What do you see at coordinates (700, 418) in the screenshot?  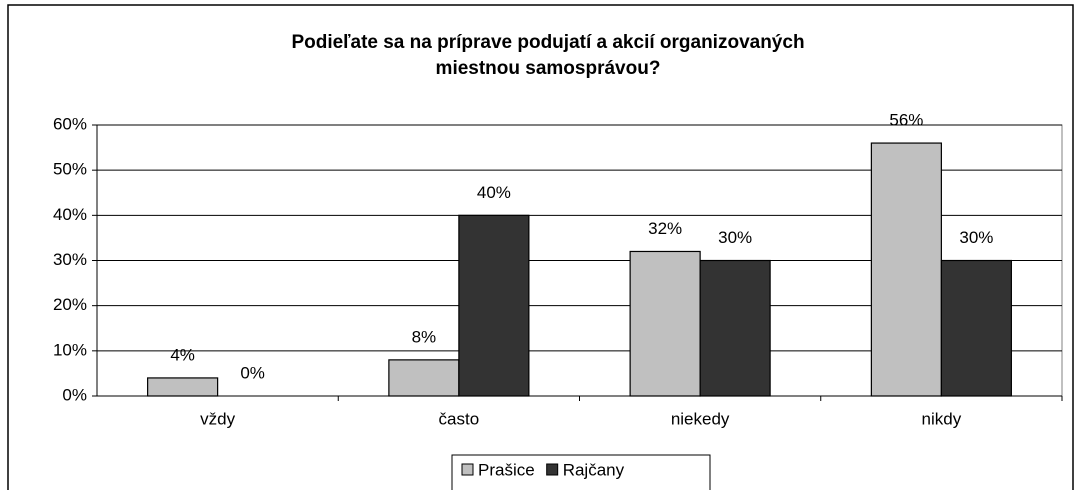 I see `x-tick-label: niekedy` at bounding box center [700, 418].